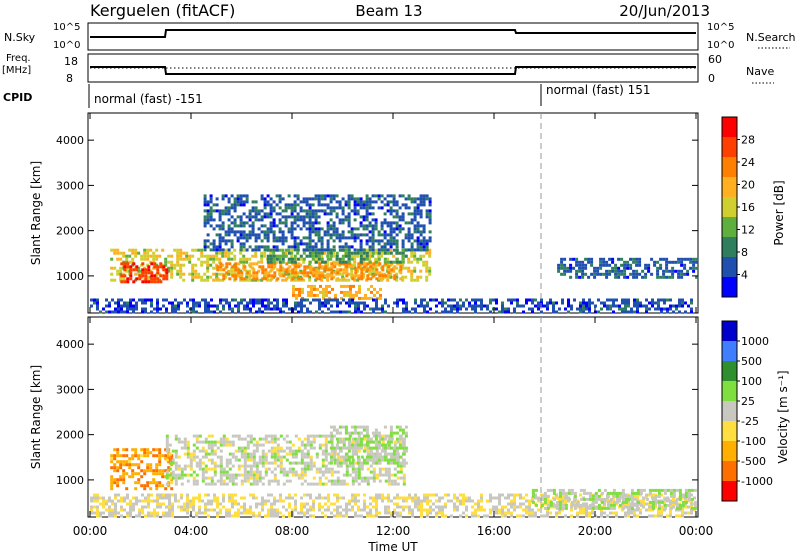 This screenshot has width=800, height=554. Describe the element at coordinates (494, 531) in the screenshot. I see `x-tick-label: 16:00` at that location.